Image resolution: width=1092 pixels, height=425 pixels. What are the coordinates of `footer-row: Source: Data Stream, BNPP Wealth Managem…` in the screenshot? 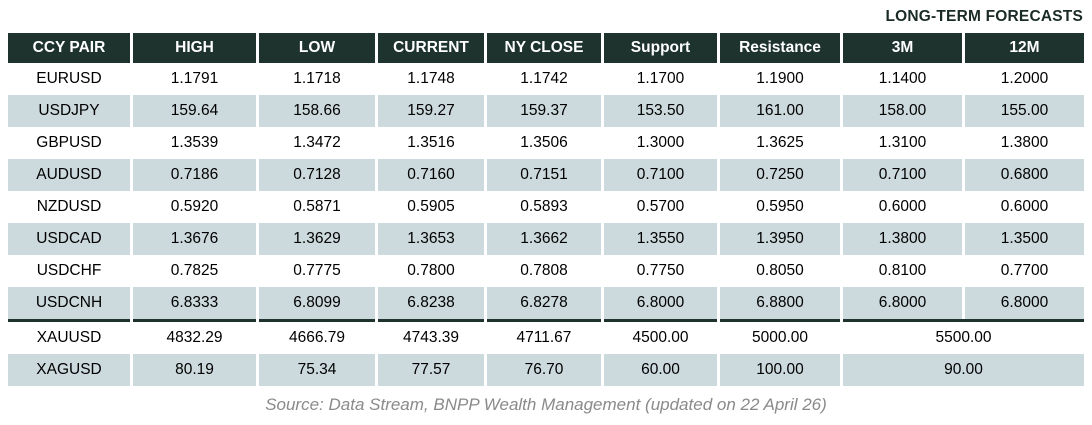 It's located at (546, 404).